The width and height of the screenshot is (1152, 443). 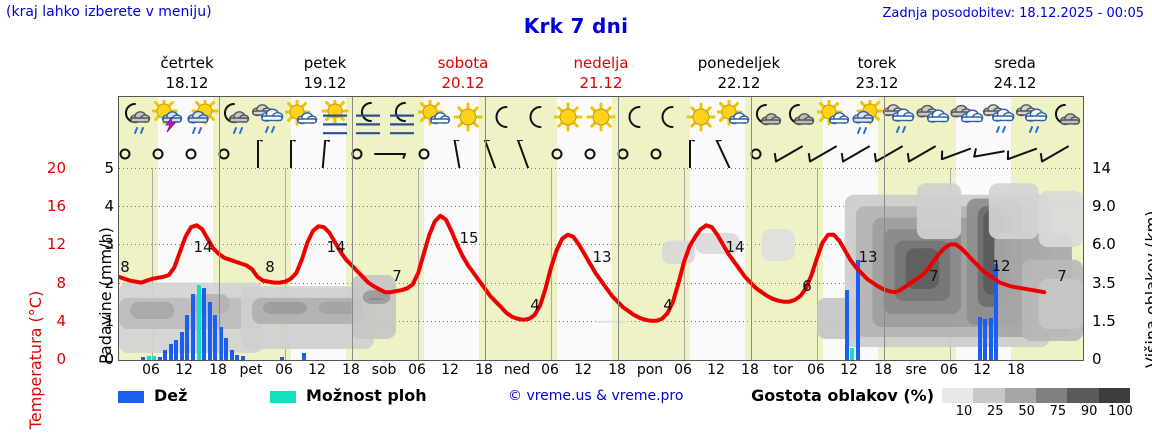 What do you see at coordinates (450, 370) in the screenshot?
I see `x-tick-label-9: 12` at bounding box center [450, 370].